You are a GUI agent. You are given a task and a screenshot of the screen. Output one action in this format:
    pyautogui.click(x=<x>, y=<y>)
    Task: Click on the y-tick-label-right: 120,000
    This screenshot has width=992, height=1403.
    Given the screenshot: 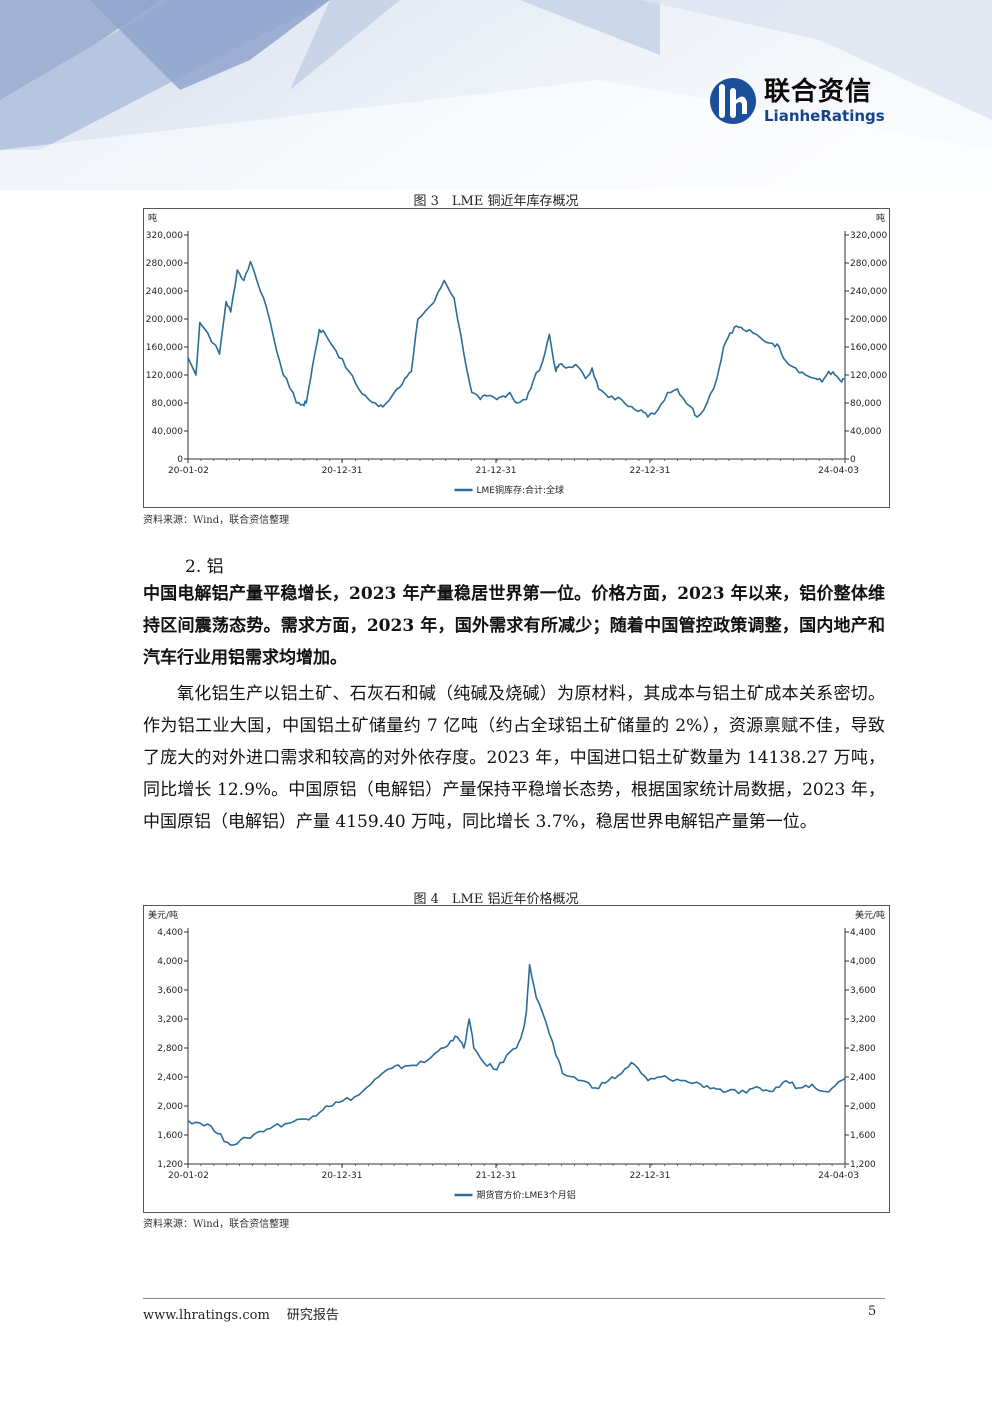 What is the action you would take?
    pyautogui.click(x=868, y=376)
    